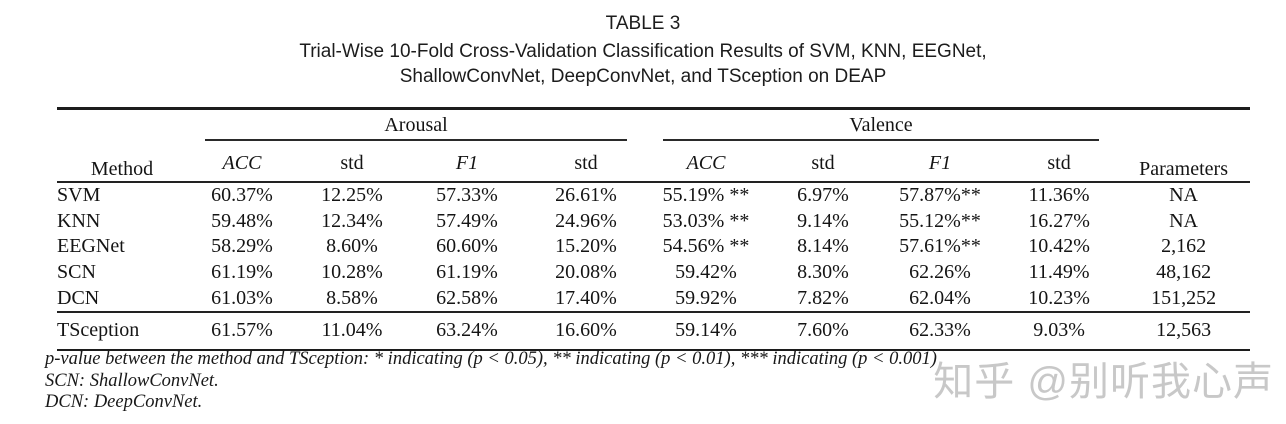 Image resolution: width=1286 pixels, height=424 pixels. What do you see at coordinates (242, 297) in the screenshot?
I see `value-cell: 61.03%` at bounding box center [242, 297].